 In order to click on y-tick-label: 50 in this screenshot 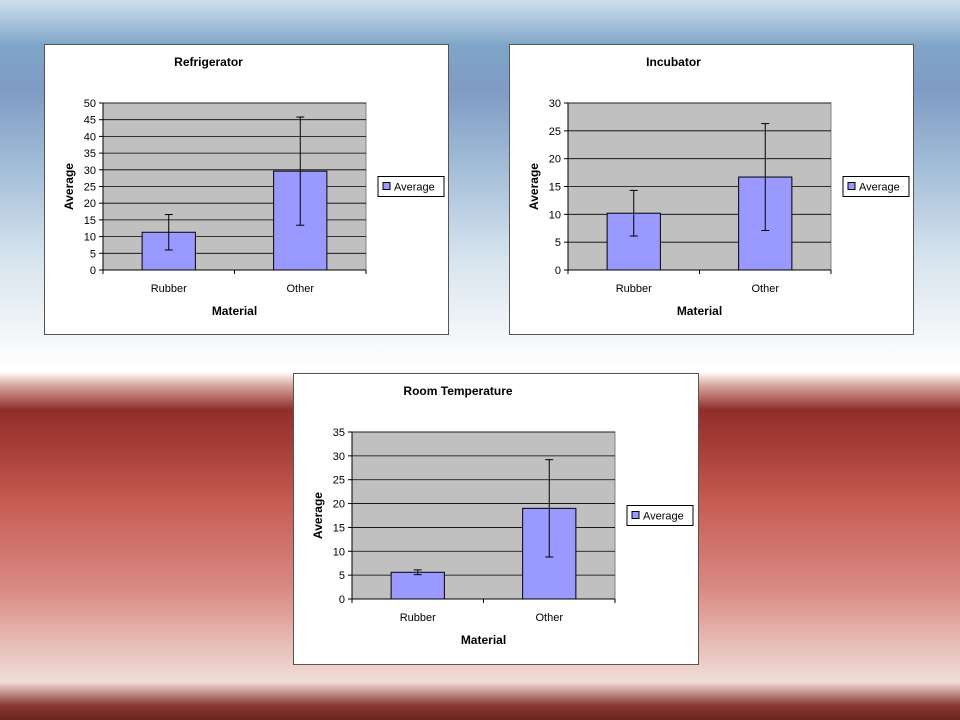, I will do `click(90, 104)`.